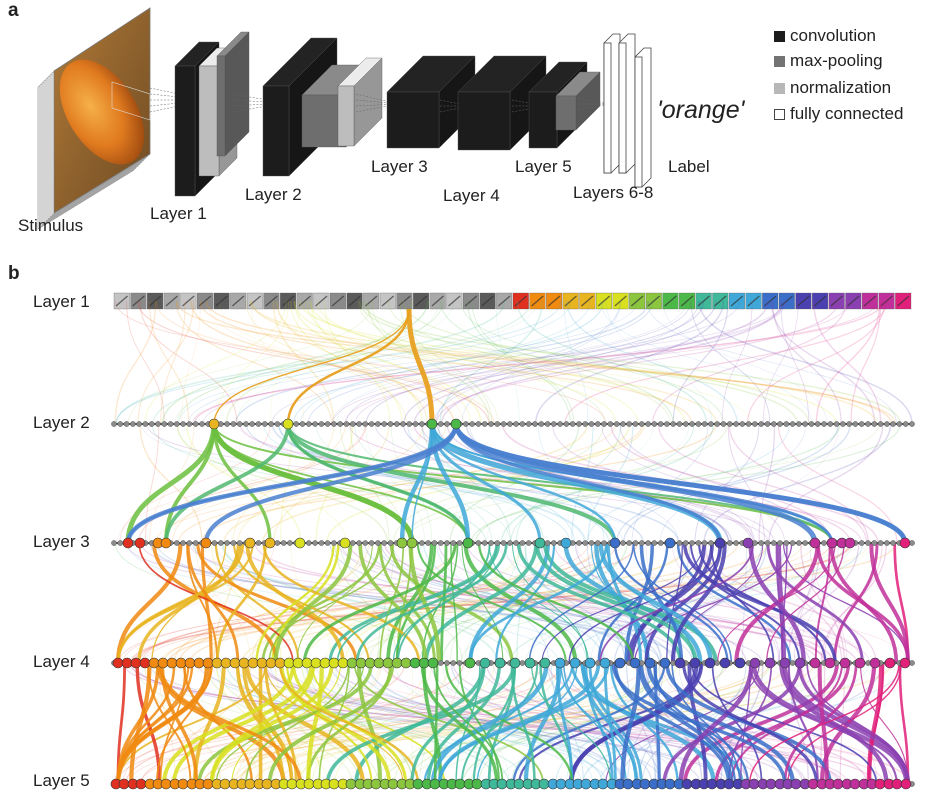  I want to click on panel-b-letter: b, so click(14, 273).